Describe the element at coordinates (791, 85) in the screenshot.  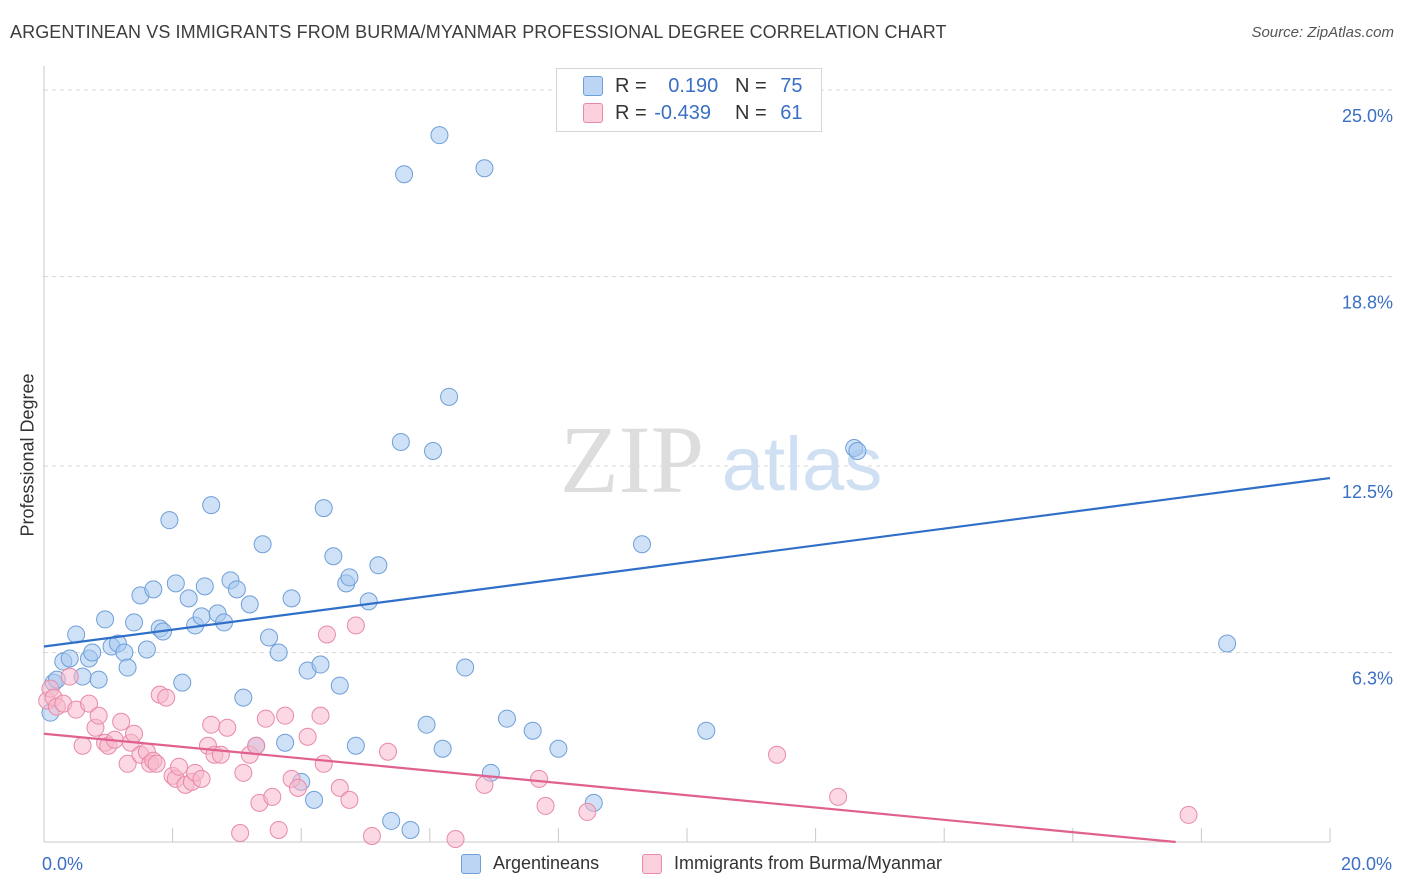
I see `n-value: 75` at that location.